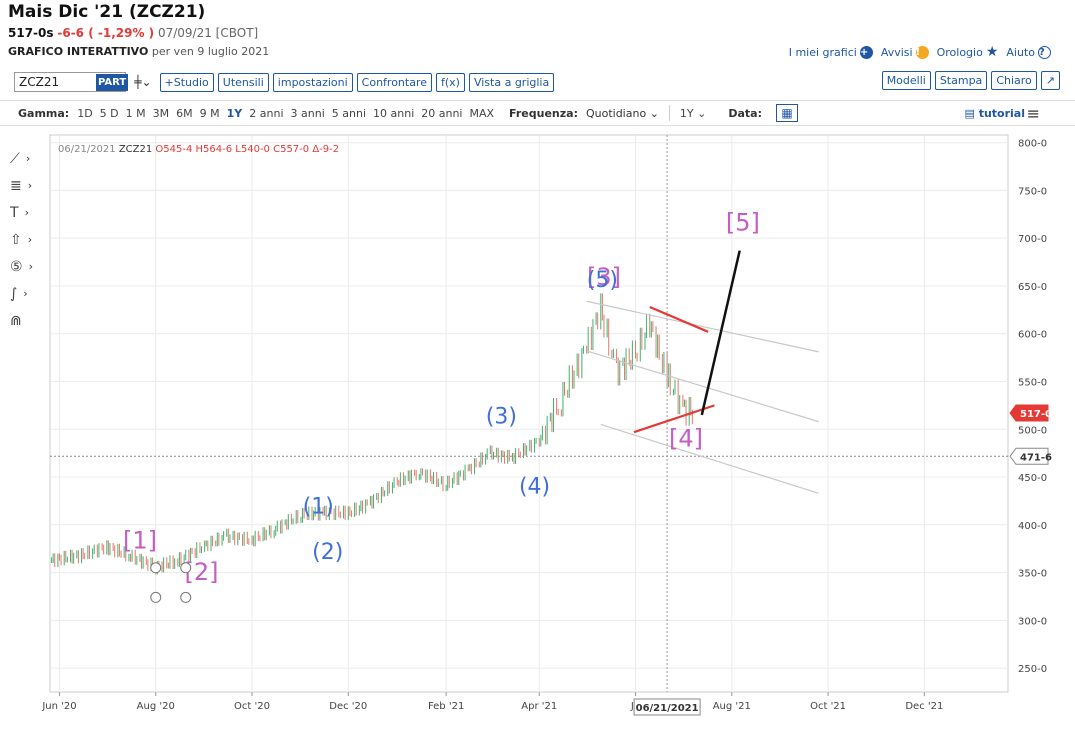 Image resolution: width=1075 pixels, height=737 pixels. Describe the element at coordinates (348, 706) in the screenshot. I see `x-tick-label: Dec '20` at that location.